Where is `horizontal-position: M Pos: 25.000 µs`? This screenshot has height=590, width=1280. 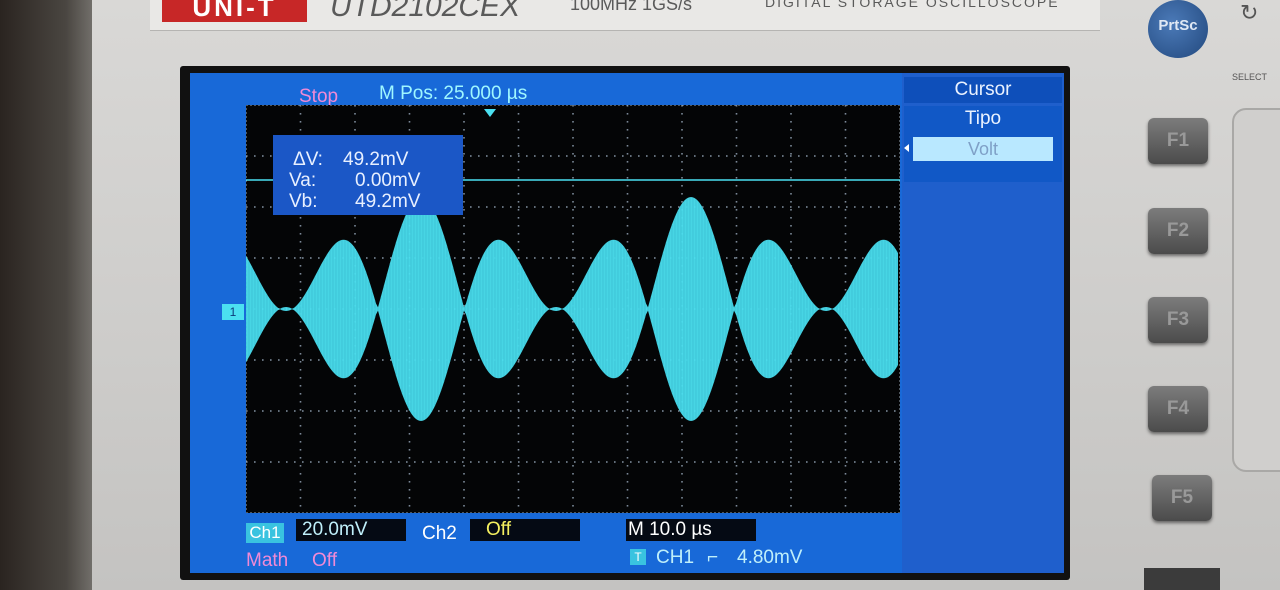
horizontal-position: M Pos: 25.000 µs is located at coordinates (453, 93).